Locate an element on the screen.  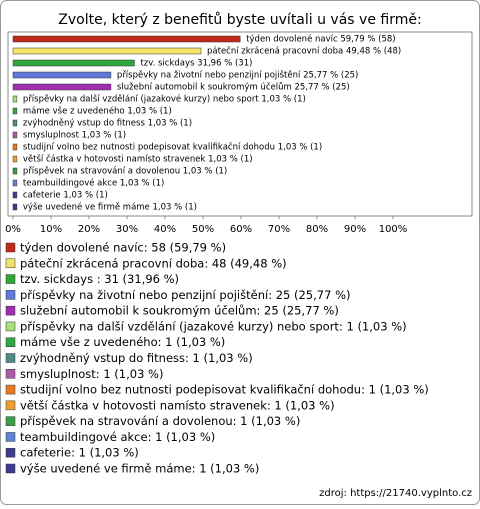
x-tick-label: 50% is located at coordinates (203, 229).